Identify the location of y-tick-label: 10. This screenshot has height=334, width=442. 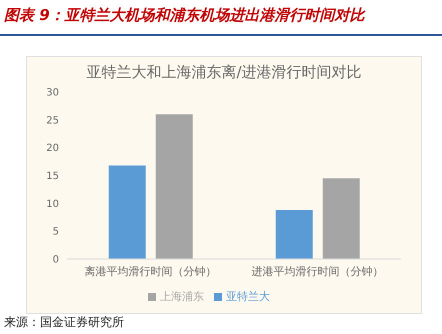
(52, 204).